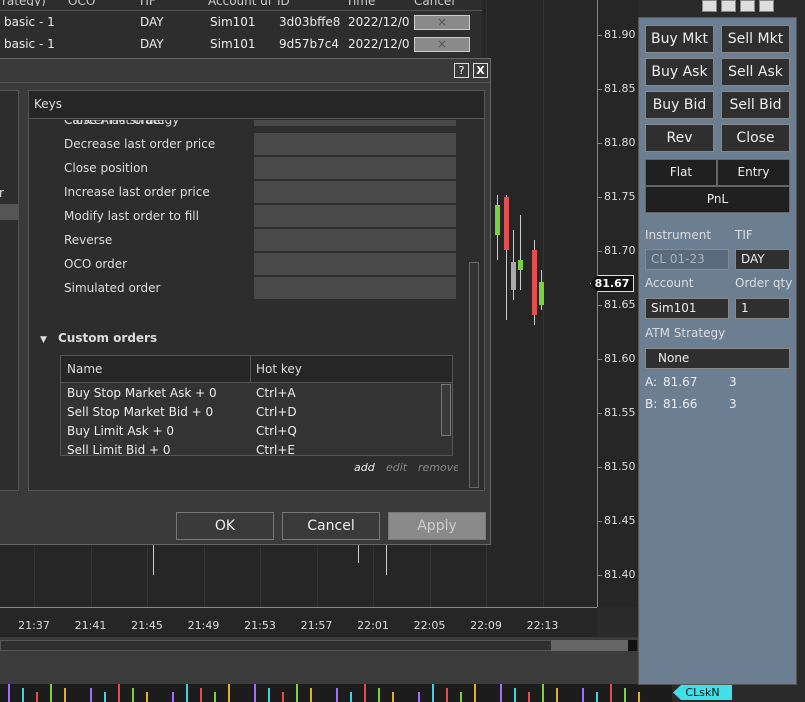 The image size is (805, 702). Describe the element at coordinates (4, 193) in the screenshot. I see `left-fragment: r` at that location.